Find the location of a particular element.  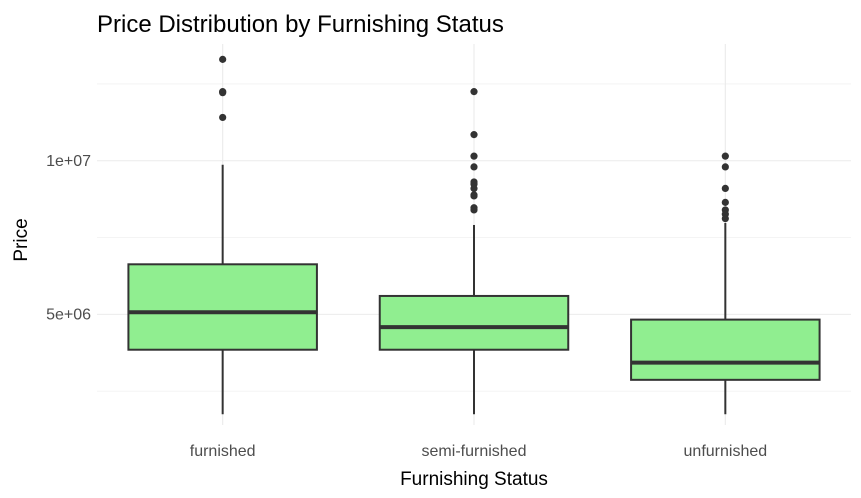

box-unfurnished is located at coordinates (725, 283).